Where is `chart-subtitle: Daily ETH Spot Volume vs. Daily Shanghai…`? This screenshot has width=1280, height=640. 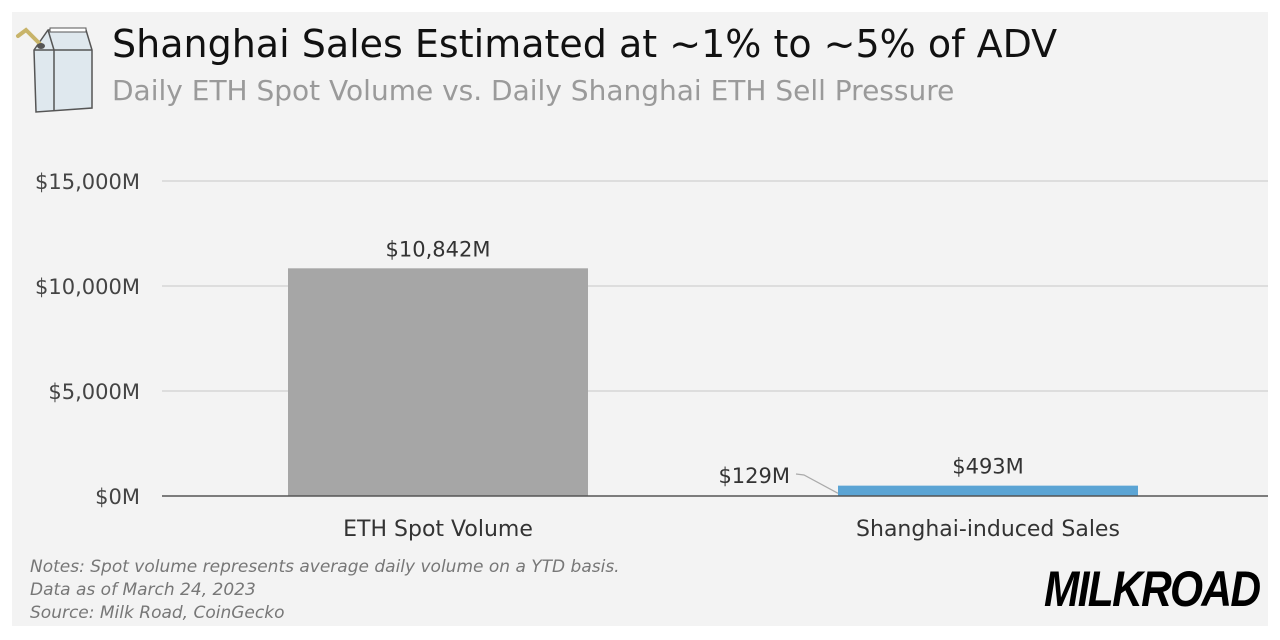 chart-subtitle: Daily ETH Spot Volume vs. Daily Shanghai… is located at coordinates (533, 90).